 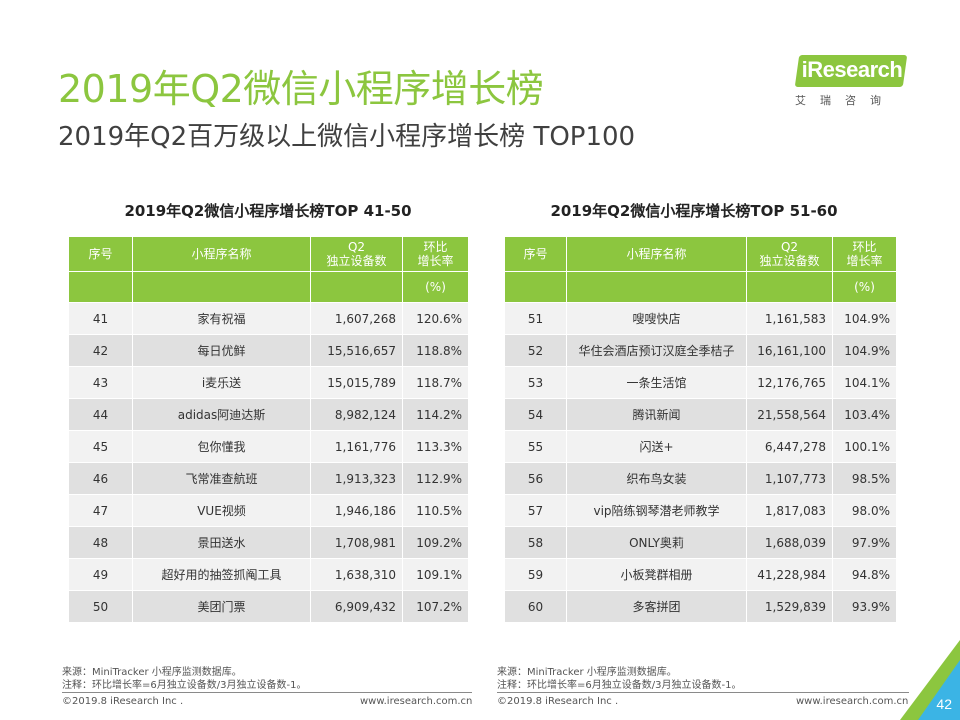 What do you see at coordinates (535, 478) in the screenshot?
I see `rank-cell: 56` at bounding box center [535, 478].